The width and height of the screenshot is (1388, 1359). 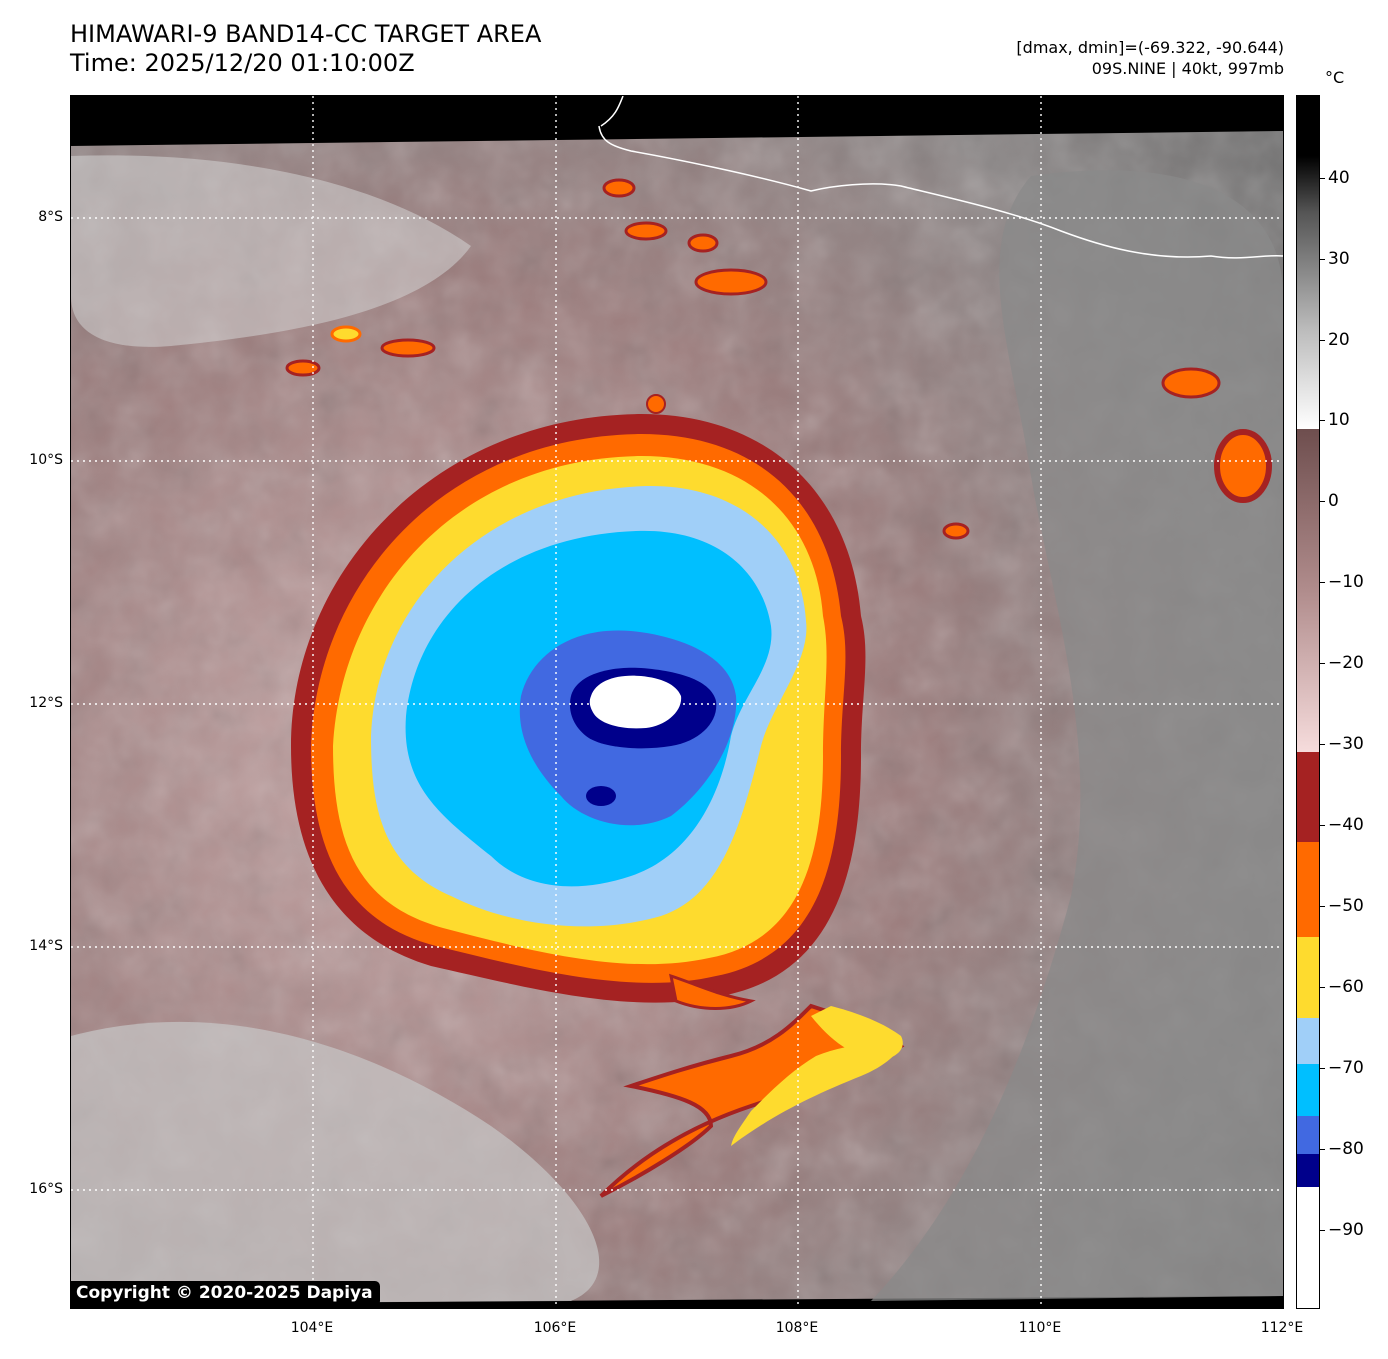 What do you see at coordinates (225, 1293) in the screenshot?
I see `copyright-label: Copyright © 2020-2025 Dapiya` at bounding box center [225, 1293].